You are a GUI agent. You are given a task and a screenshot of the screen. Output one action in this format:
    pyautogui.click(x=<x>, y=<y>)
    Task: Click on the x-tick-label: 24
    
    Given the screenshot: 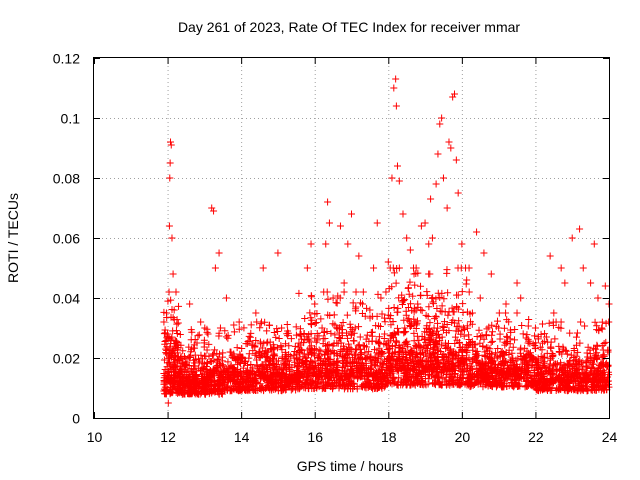 What is the action you would take?
    pyautogui.click(x=610, y=437)
    